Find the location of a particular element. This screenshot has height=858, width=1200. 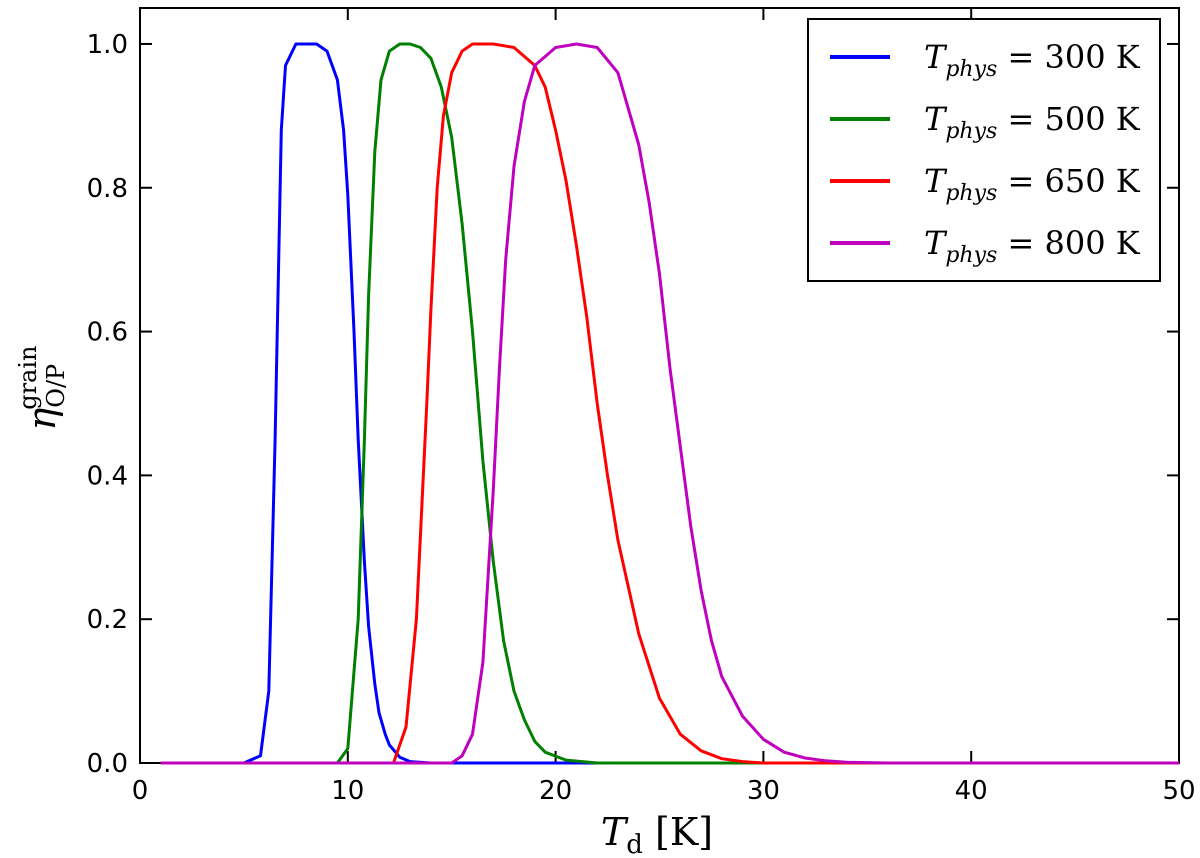

legend-label-3: Tphys = 800 K is located at coordinates (1032, 246).